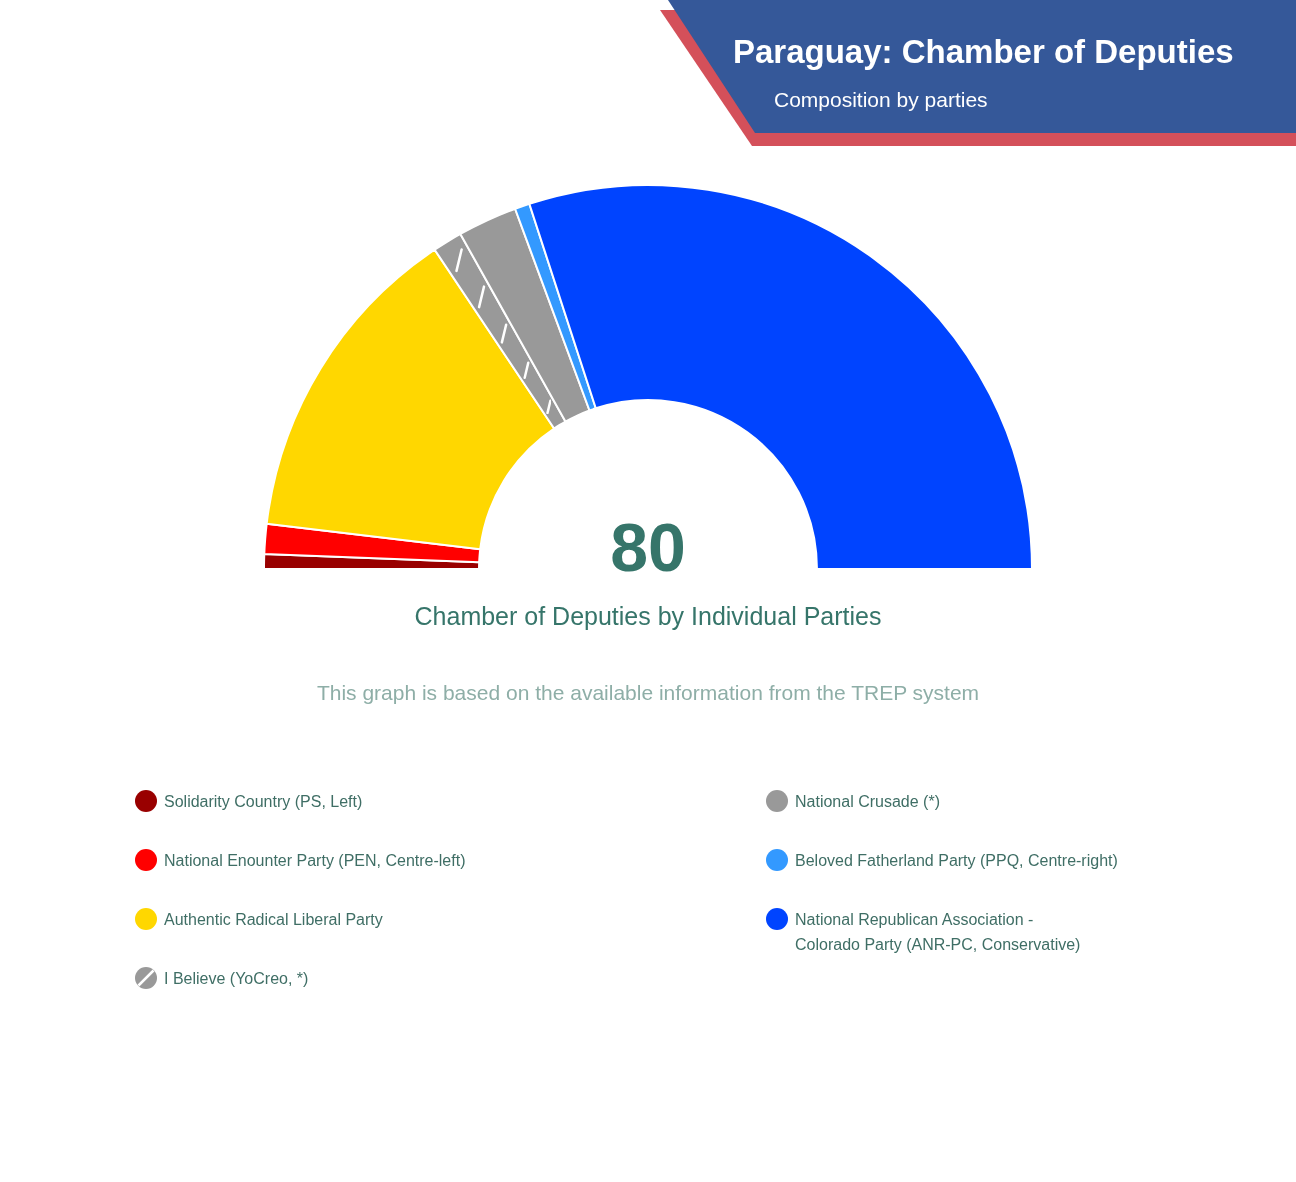  Describe the element at coordinates (315, 861) in the screenshot. I see `legend-label: National Enounter Party (PEN, Centre-left)` at that location.